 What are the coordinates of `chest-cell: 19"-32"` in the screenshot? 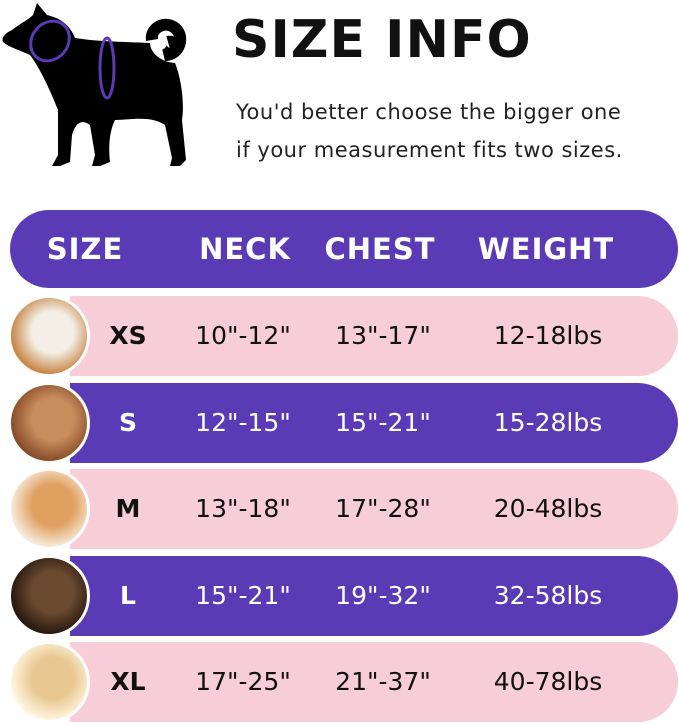 It's located at (383, 595).